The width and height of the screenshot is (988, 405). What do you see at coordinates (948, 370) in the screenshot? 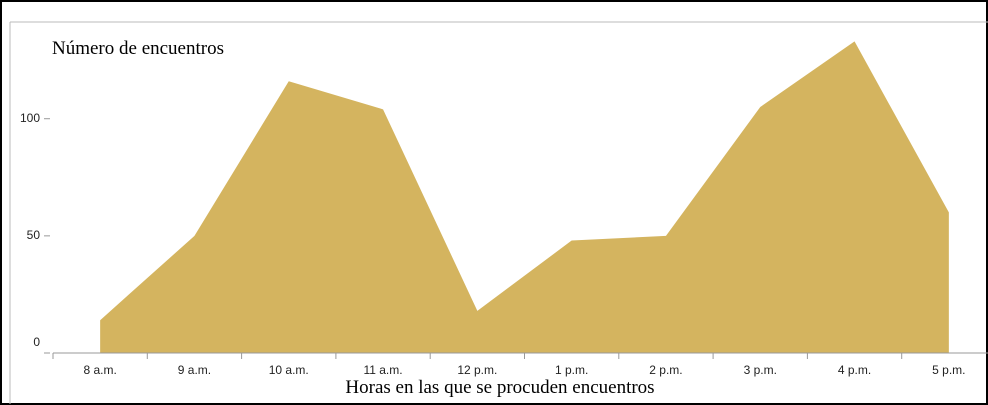
I see `x-tick-label: 5 p.m.` at bounding box center [948, 370].